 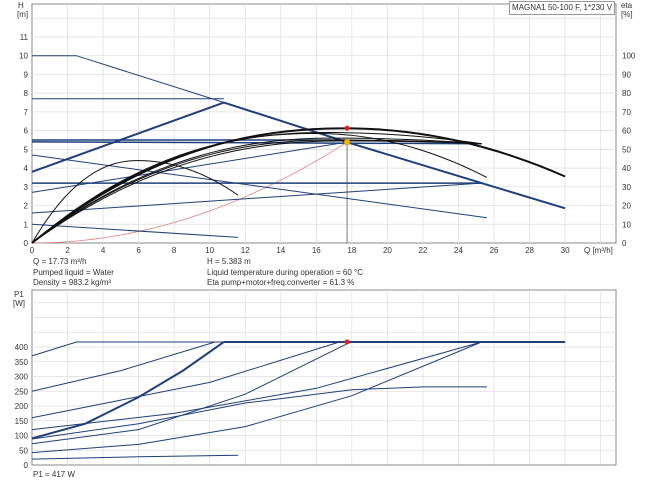 What do you see at coordinates (103, 250) in the screenshot?
I see `x-tick-label: 4` at bounding box center [103, 250].